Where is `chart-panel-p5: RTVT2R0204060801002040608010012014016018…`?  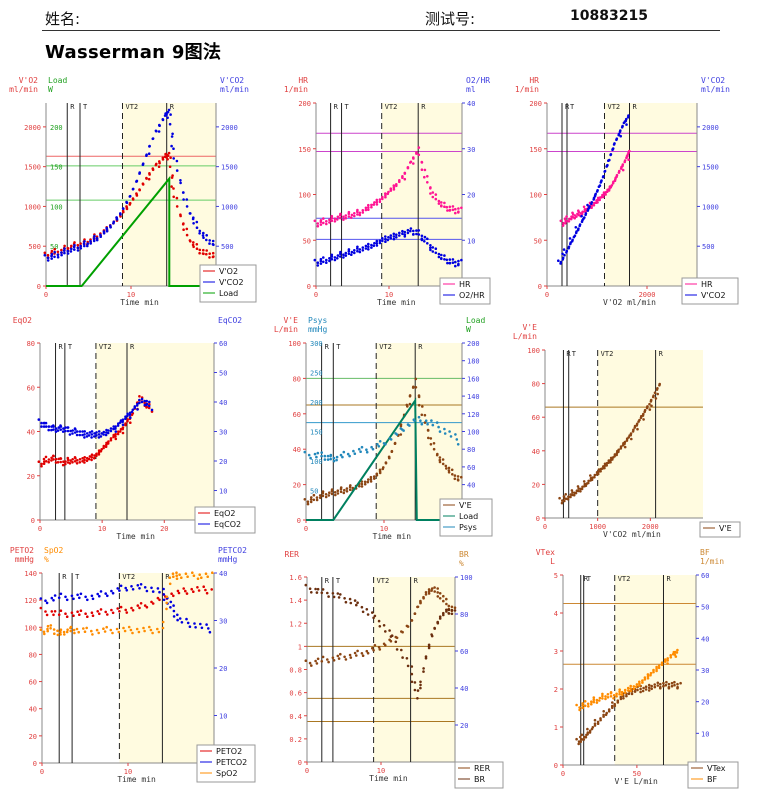
chart-panel-p5: RTVT2R0204060801002040608010012014016018… is located at coordinates (383, 428).